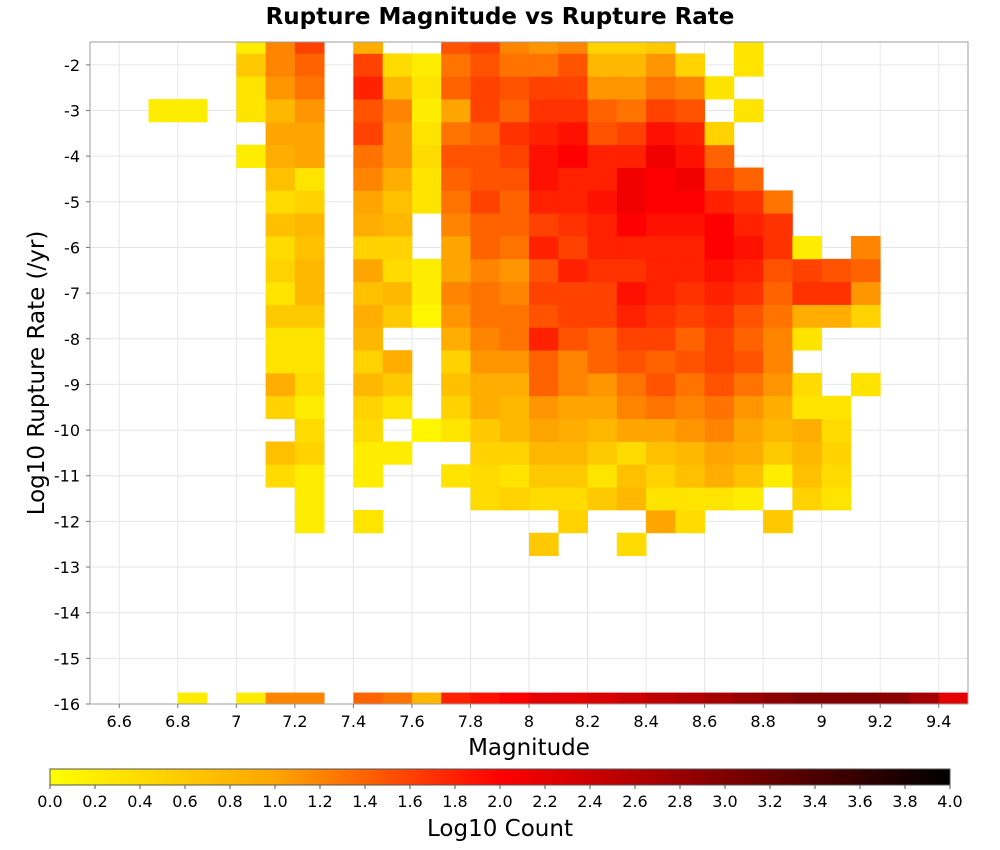 The image size is (1000, 850). I want to click on x-tick-label: 7.2, so click(294, 721).